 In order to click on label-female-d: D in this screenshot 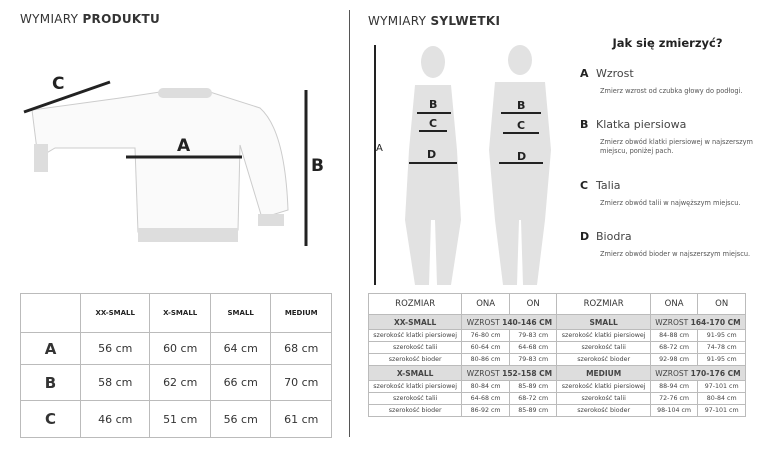, I will do `click(432, 154)`.